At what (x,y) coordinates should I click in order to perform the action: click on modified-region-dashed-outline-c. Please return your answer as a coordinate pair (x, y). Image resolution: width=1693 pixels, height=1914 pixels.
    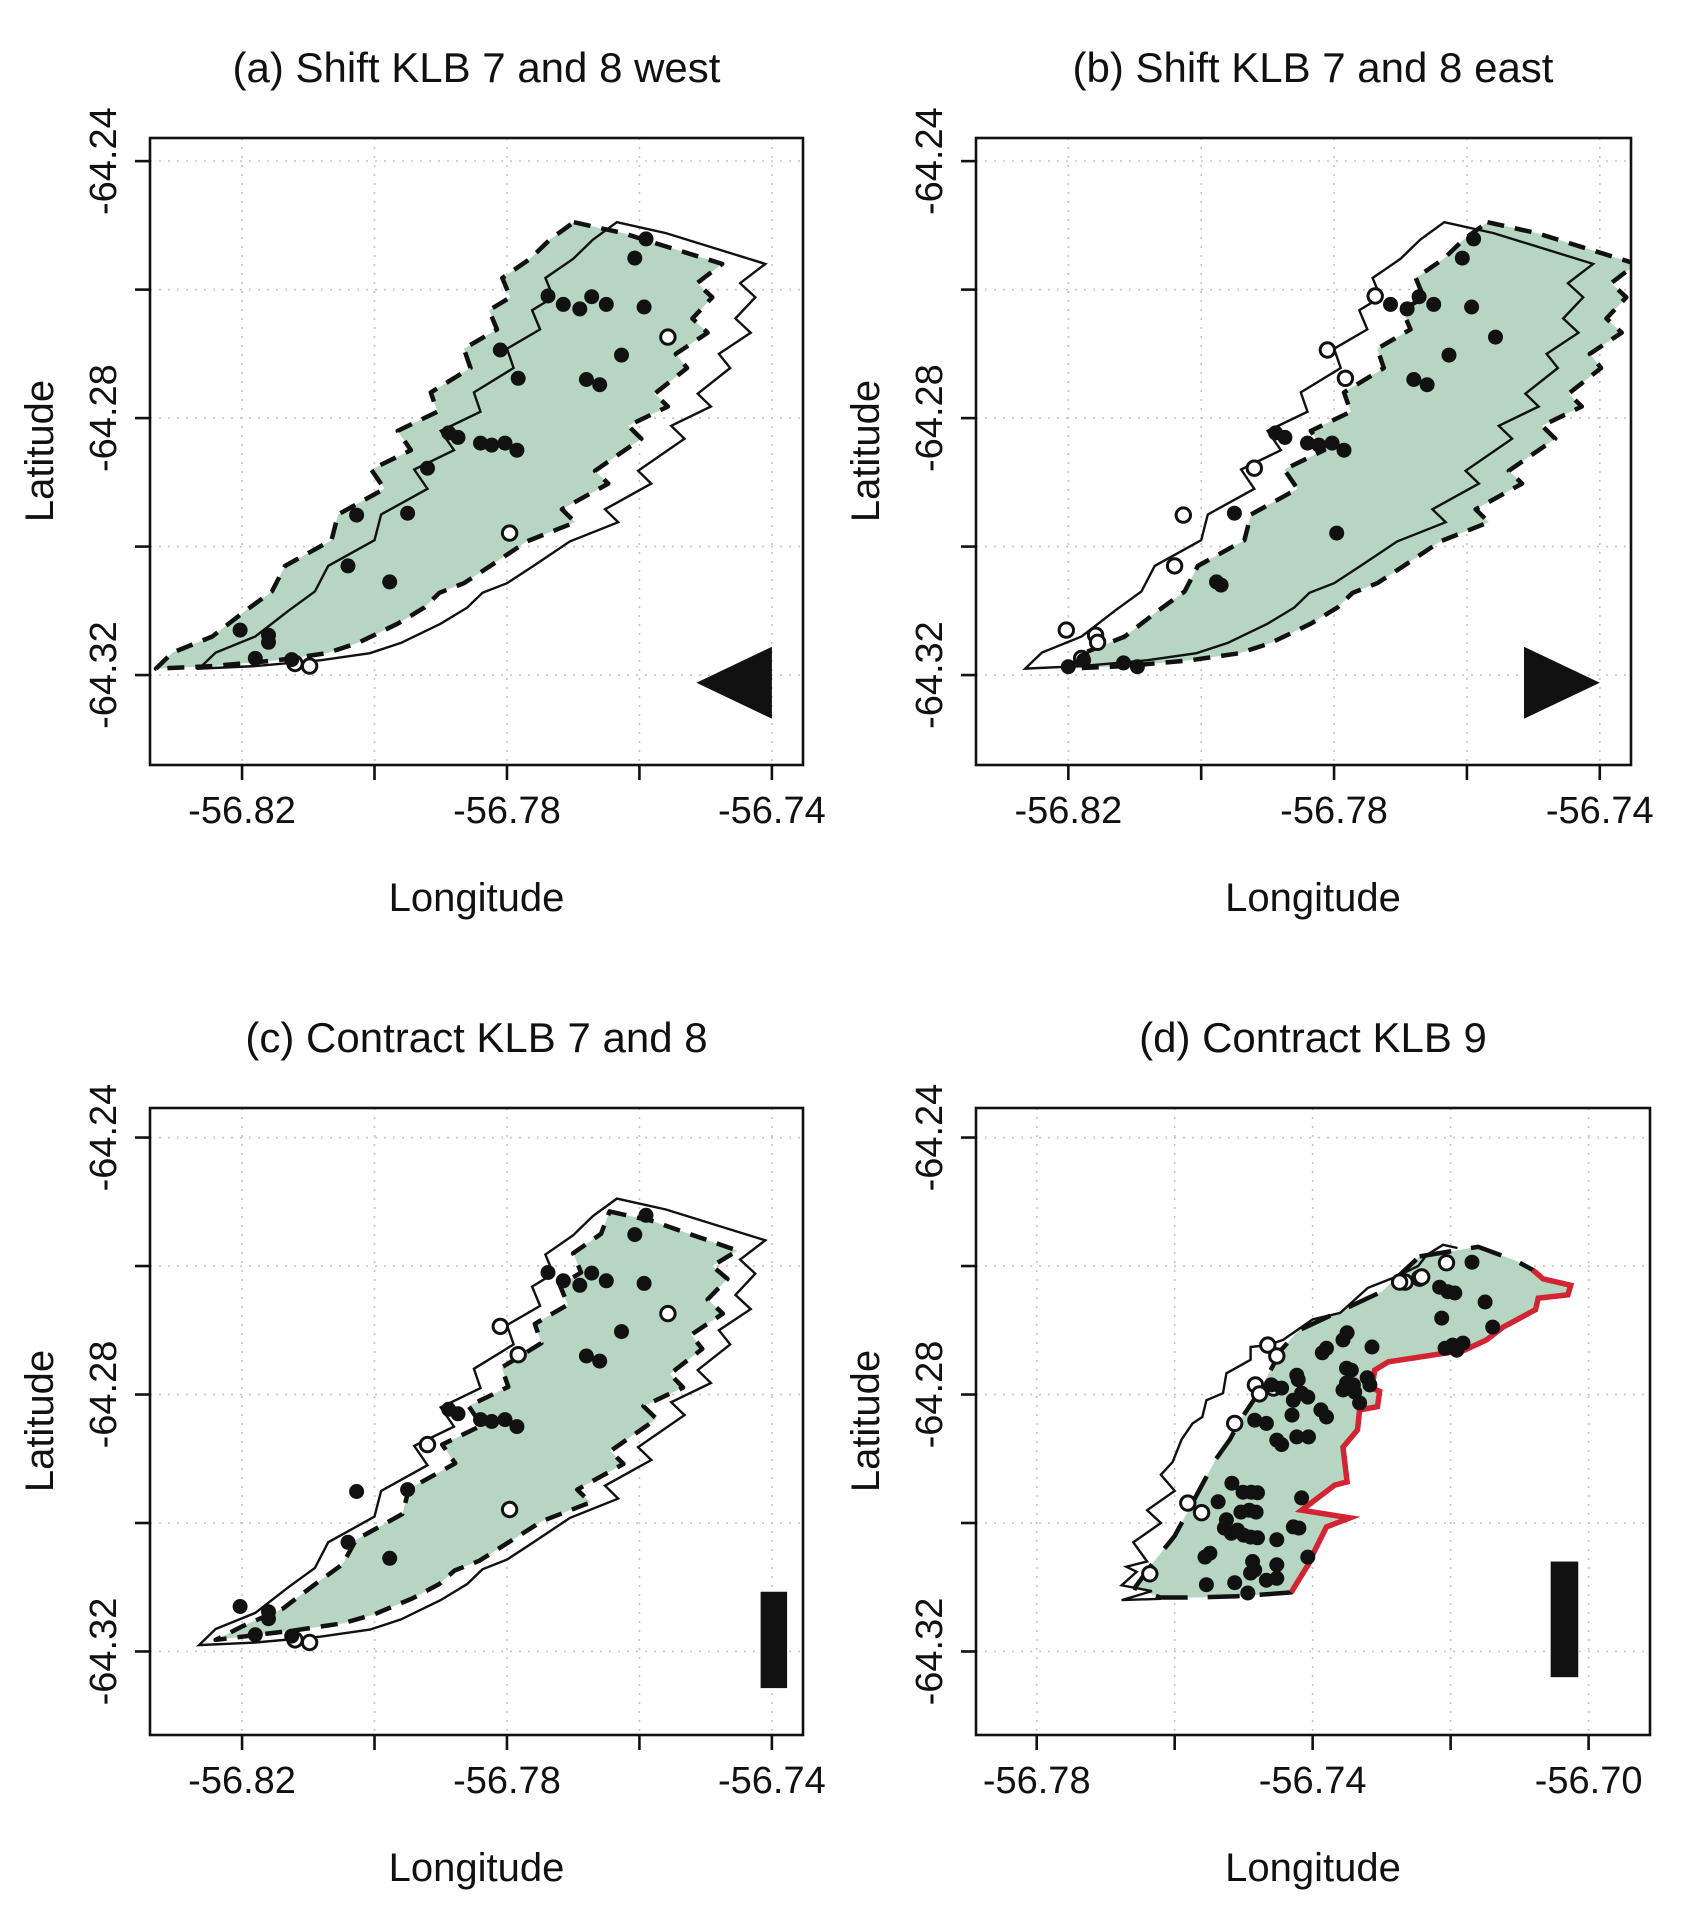
    Looking at the image, I should click on (476, 1426).